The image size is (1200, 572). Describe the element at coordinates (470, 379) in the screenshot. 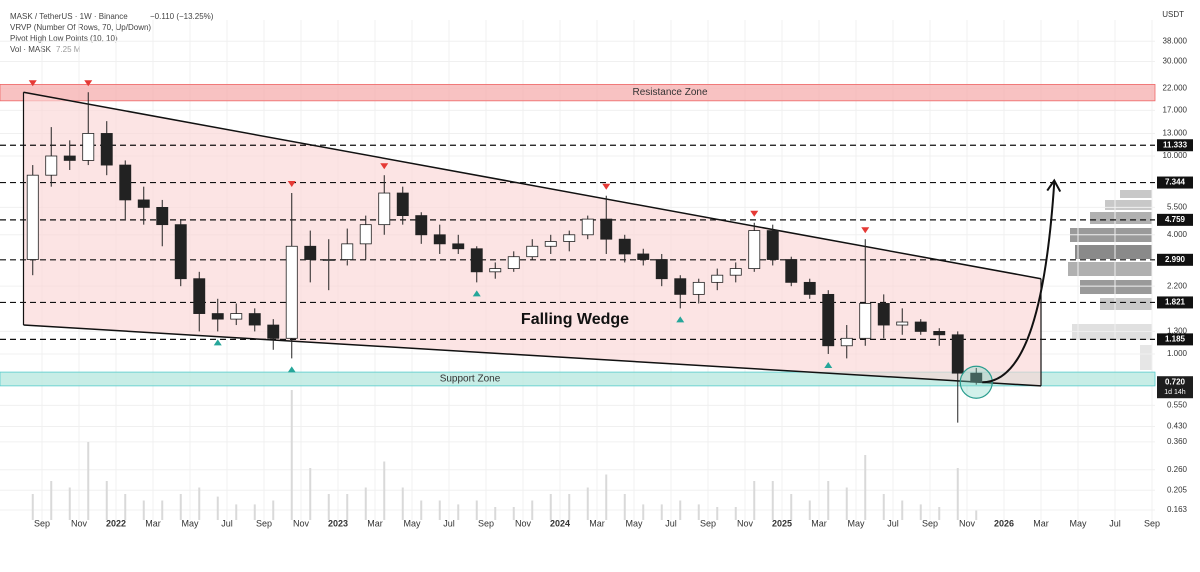

I see `zone-label: Support Zone` at that location.